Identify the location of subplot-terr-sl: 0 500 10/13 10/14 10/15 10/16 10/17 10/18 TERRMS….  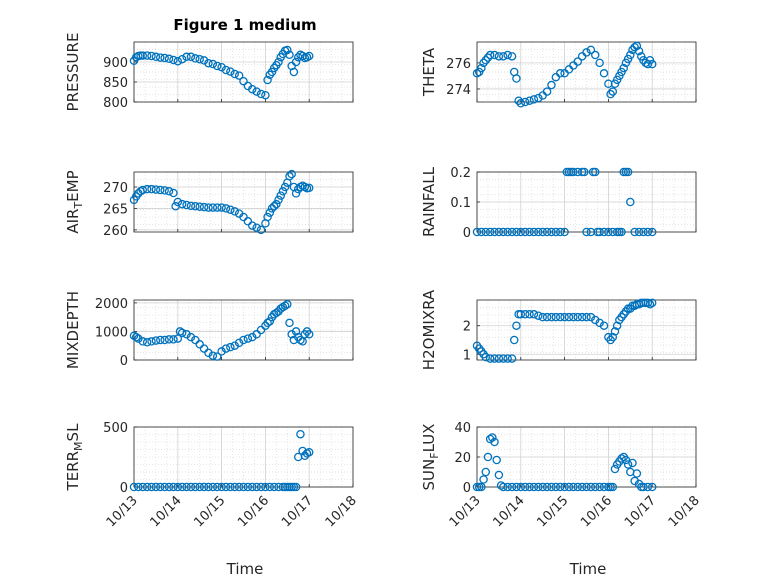
(212, 475).